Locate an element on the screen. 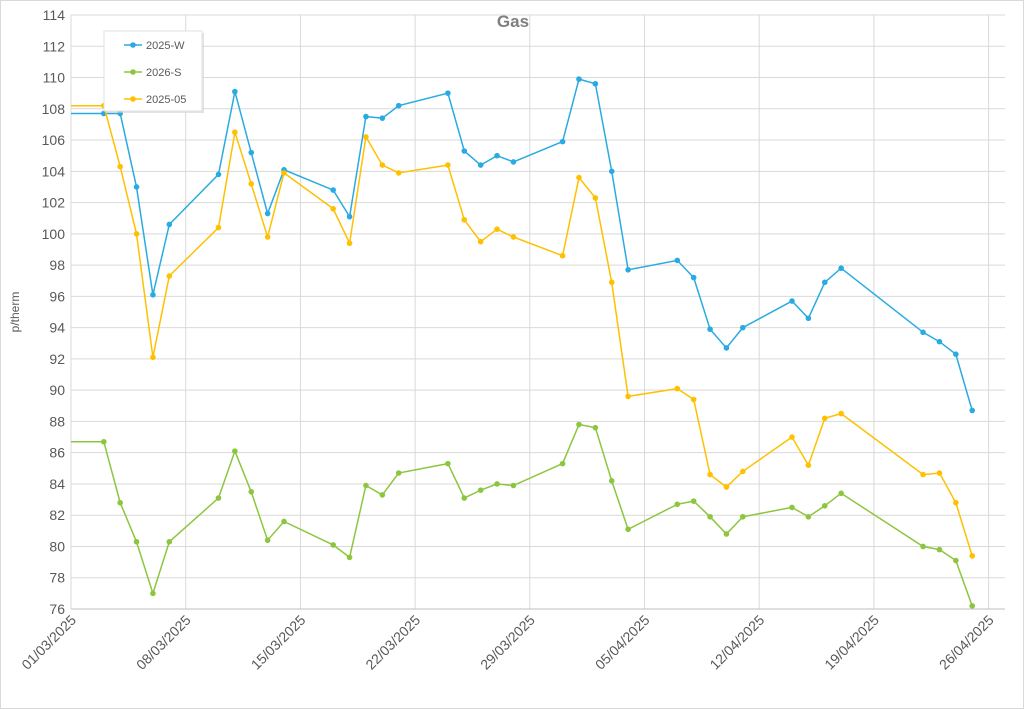 The image size is (1024, 710). y-tick-label: 76 is located at coordinates (57, 609).